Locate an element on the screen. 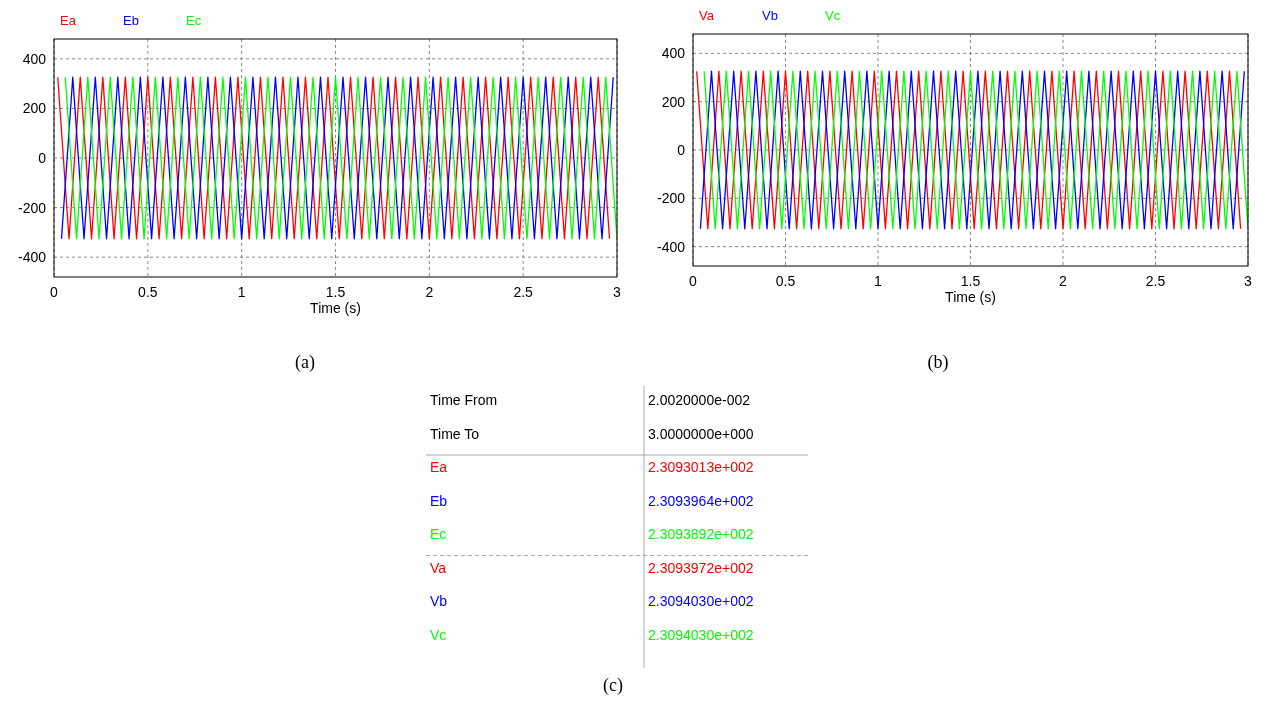 The width and height of the screenshot is (1266, 702). text: 3.0000000e+000 is located at coordinates (701, 433).